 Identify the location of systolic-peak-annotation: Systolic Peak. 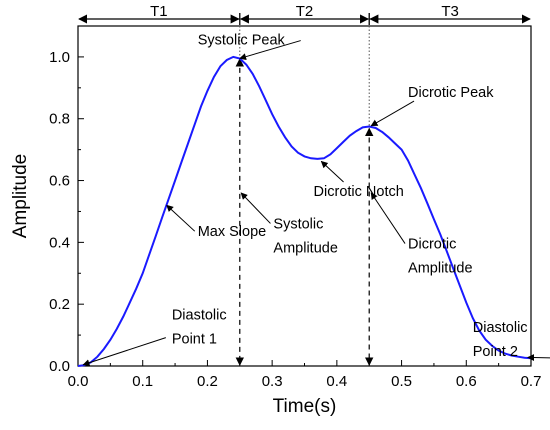
(249, 47).